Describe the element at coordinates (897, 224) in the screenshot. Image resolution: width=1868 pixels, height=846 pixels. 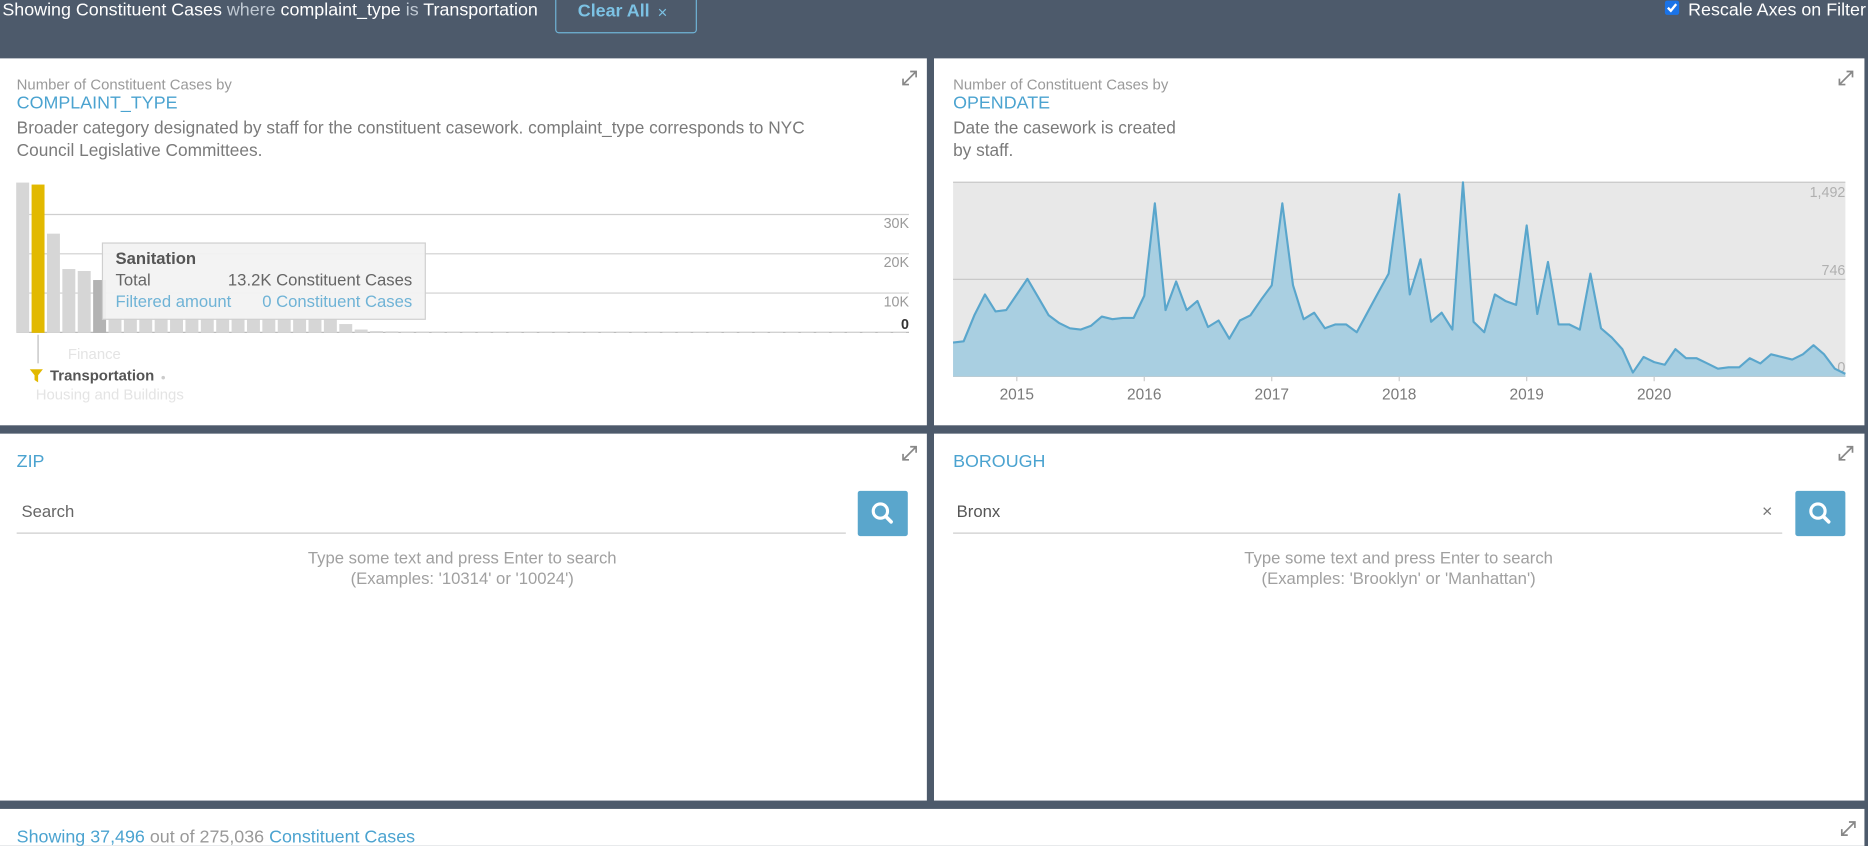
I see `y-tick-label: 30K` at that location.